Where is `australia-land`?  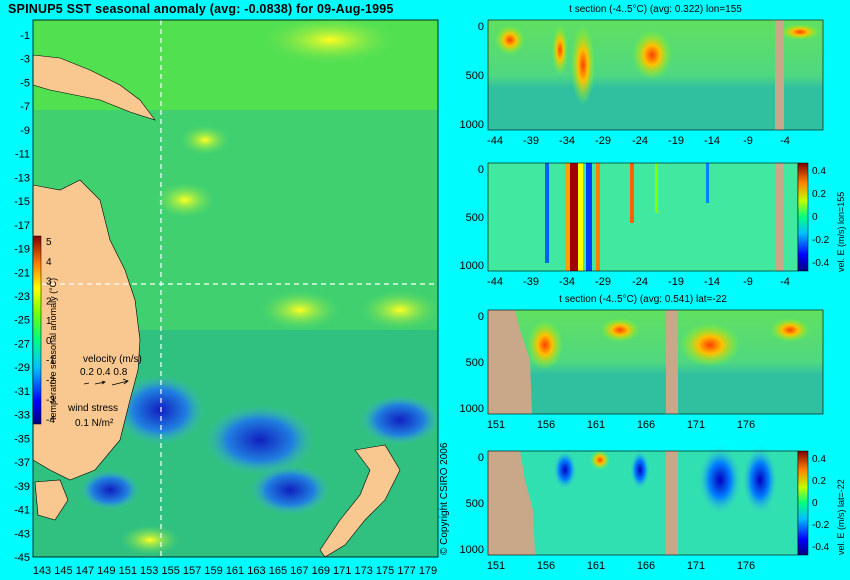
australia-land is located at coordinates (86, 330).